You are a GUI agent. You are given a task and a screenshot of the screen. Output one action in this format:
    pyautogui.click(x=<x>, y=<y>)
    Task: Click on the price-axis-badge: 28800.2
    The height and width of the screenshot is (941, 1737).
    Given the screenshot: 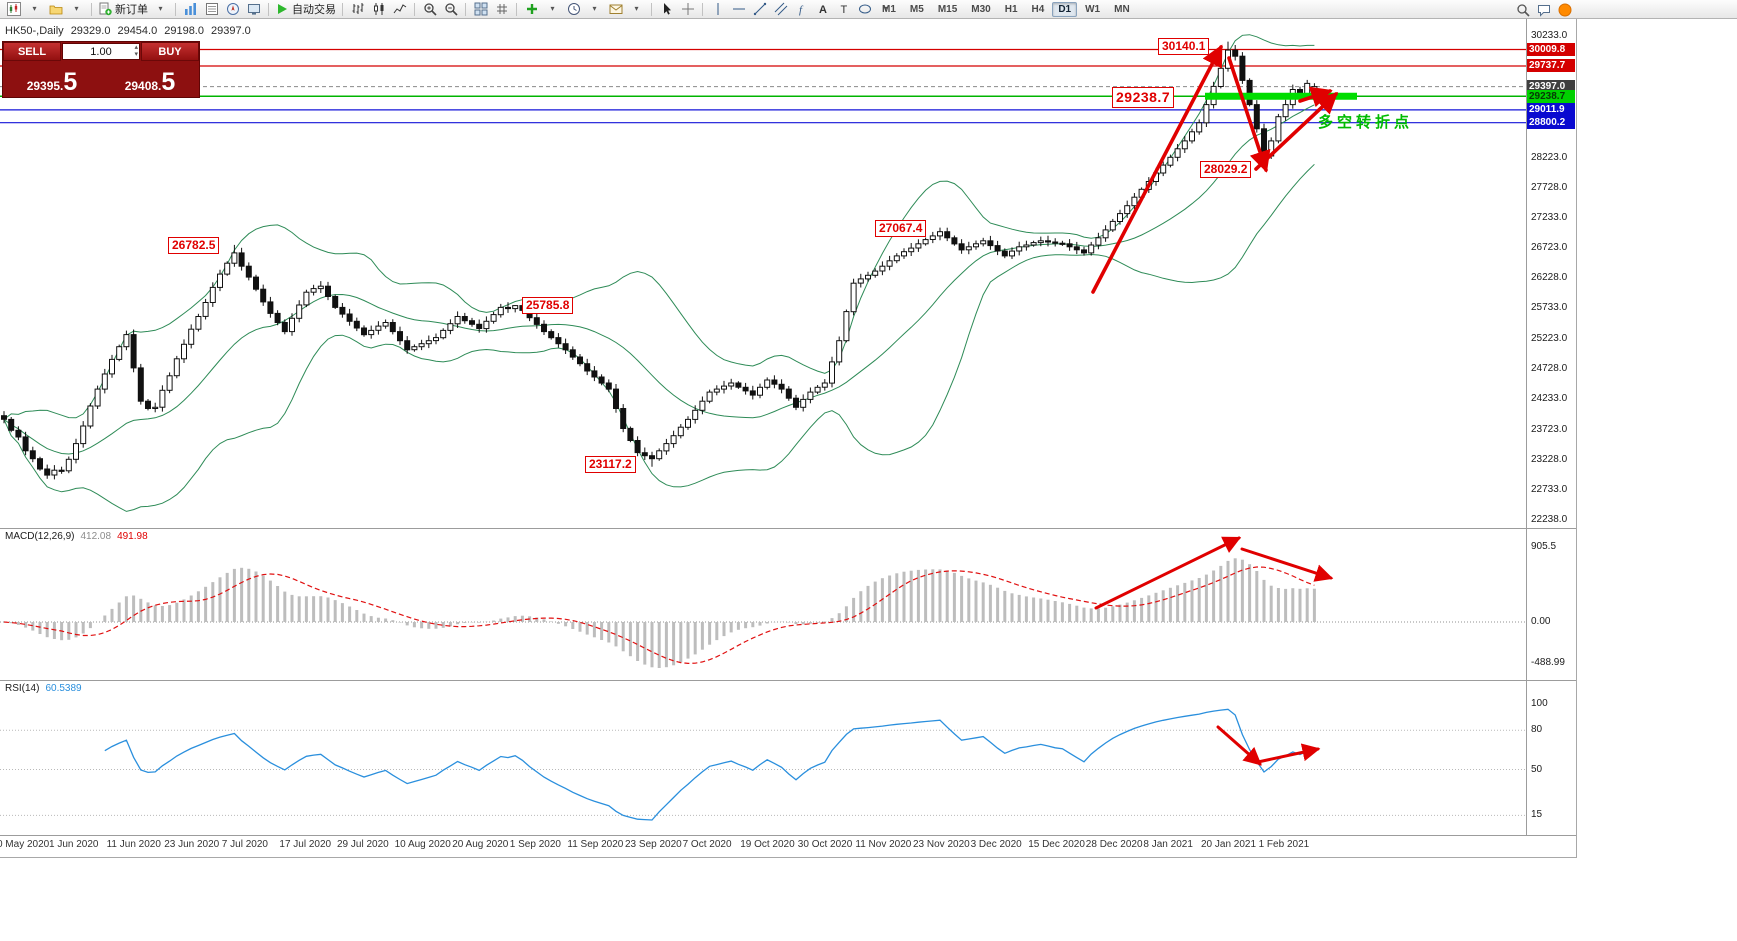 What is the action you would take?
    pyautogui.click(x=1551, y=123)
    